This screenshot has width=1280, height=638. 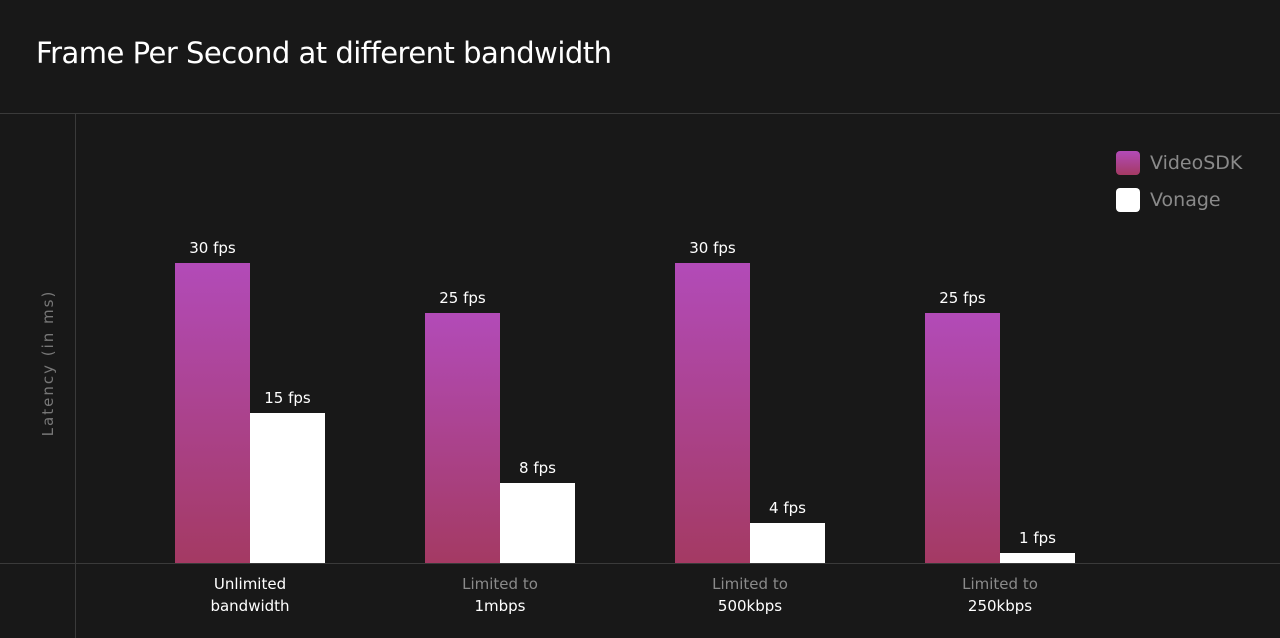 I want to click on header-divider, so click(x=640, y=113).